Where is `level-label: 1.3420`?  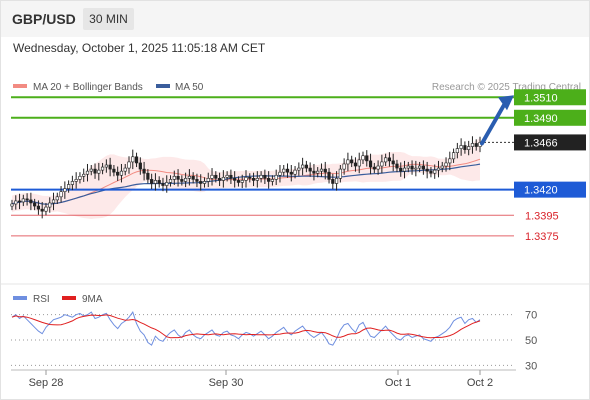 level-label: 1.3420 is located at coordinates (541, 191).